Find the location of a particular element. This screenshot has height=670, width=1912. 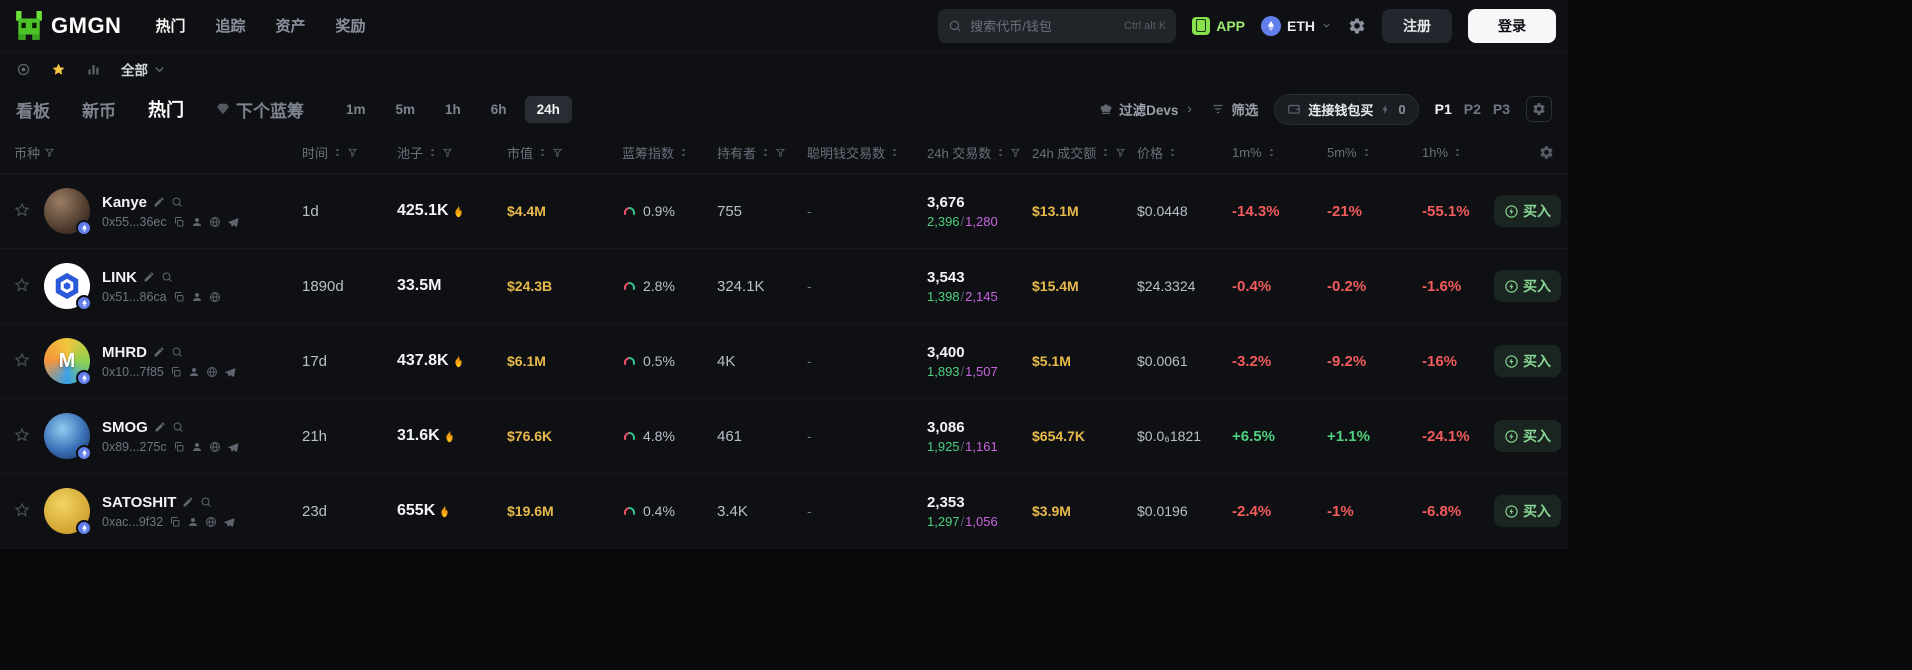

register-button: 注册 is located at coordinates (1417, 25).